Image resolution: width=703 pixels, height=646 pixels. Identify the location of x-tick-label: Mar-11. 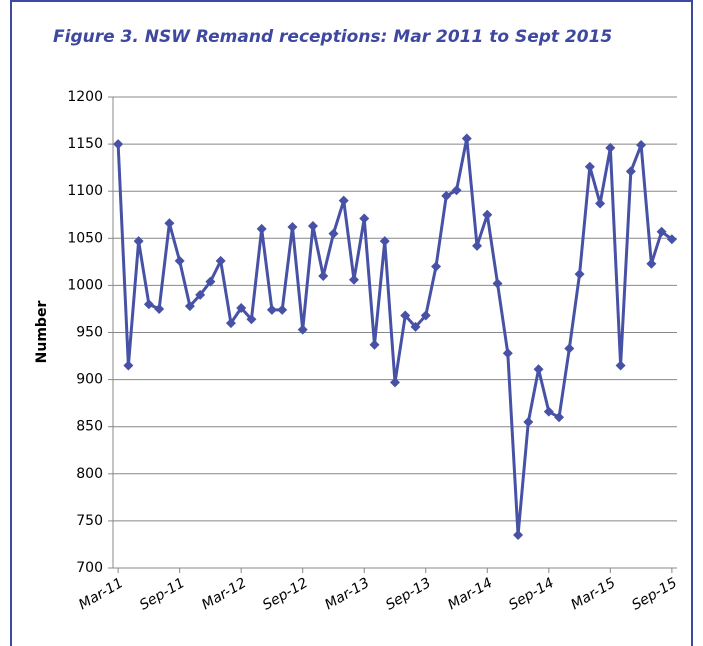
(101, 594).